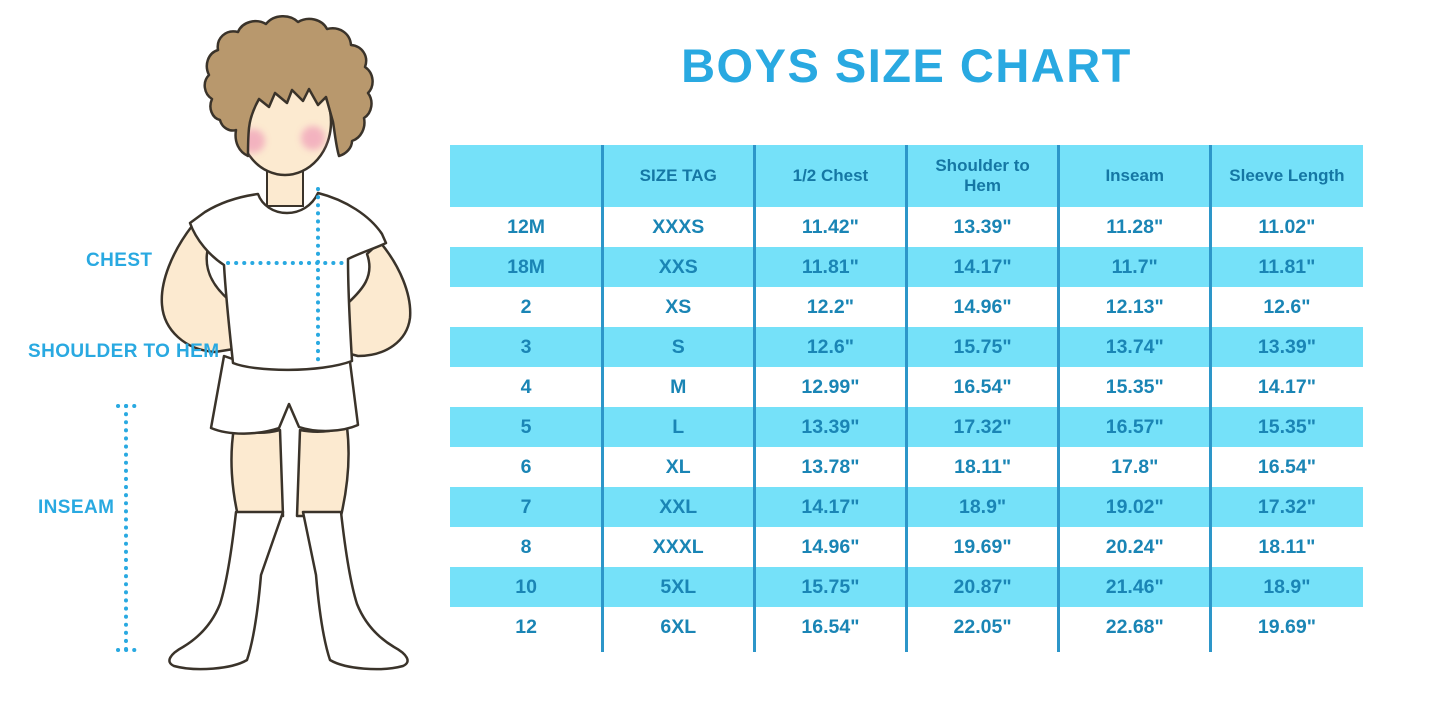 This screenshot has height=723, width=1445. I want to click on table-cell: XXL, so click(678, 506).